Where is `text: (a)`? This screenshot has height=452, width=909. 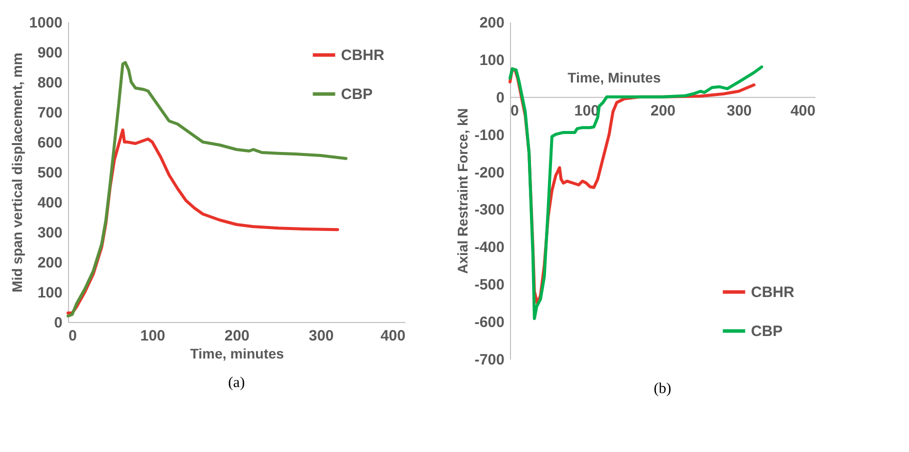
text: (a) is located at coordinates (236, 383).